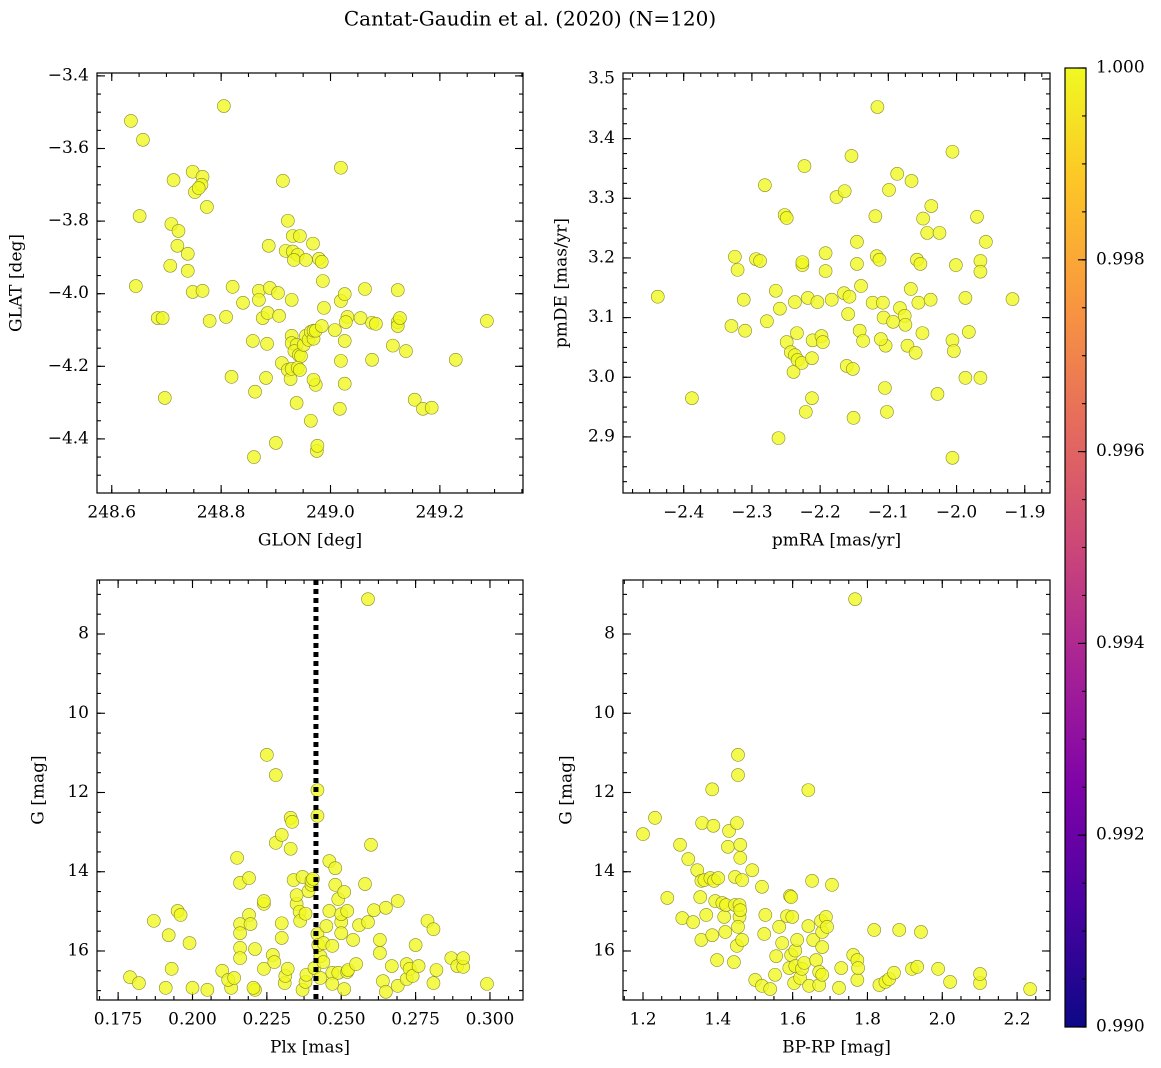 The height and width of the screenshot is (1068, 1161). What do you see at coordinates (330, 513) in the screenshot?
I see `x-tick-label: 249.0` at bounding box center [330, 513].